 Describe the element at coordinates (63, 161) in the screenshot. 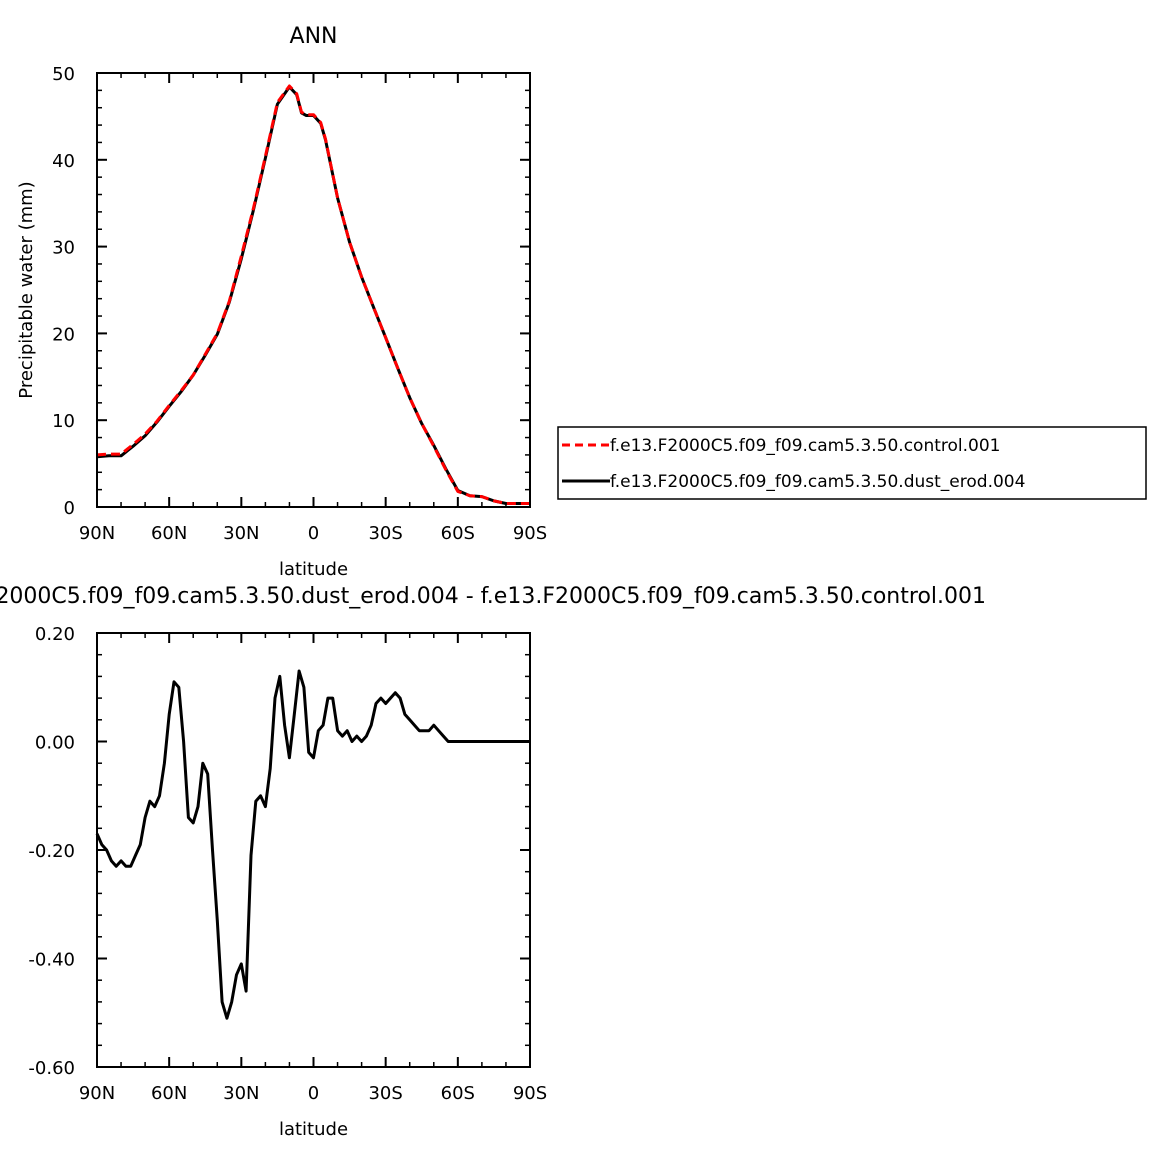

I see `y-tick-label: 40` at that location.